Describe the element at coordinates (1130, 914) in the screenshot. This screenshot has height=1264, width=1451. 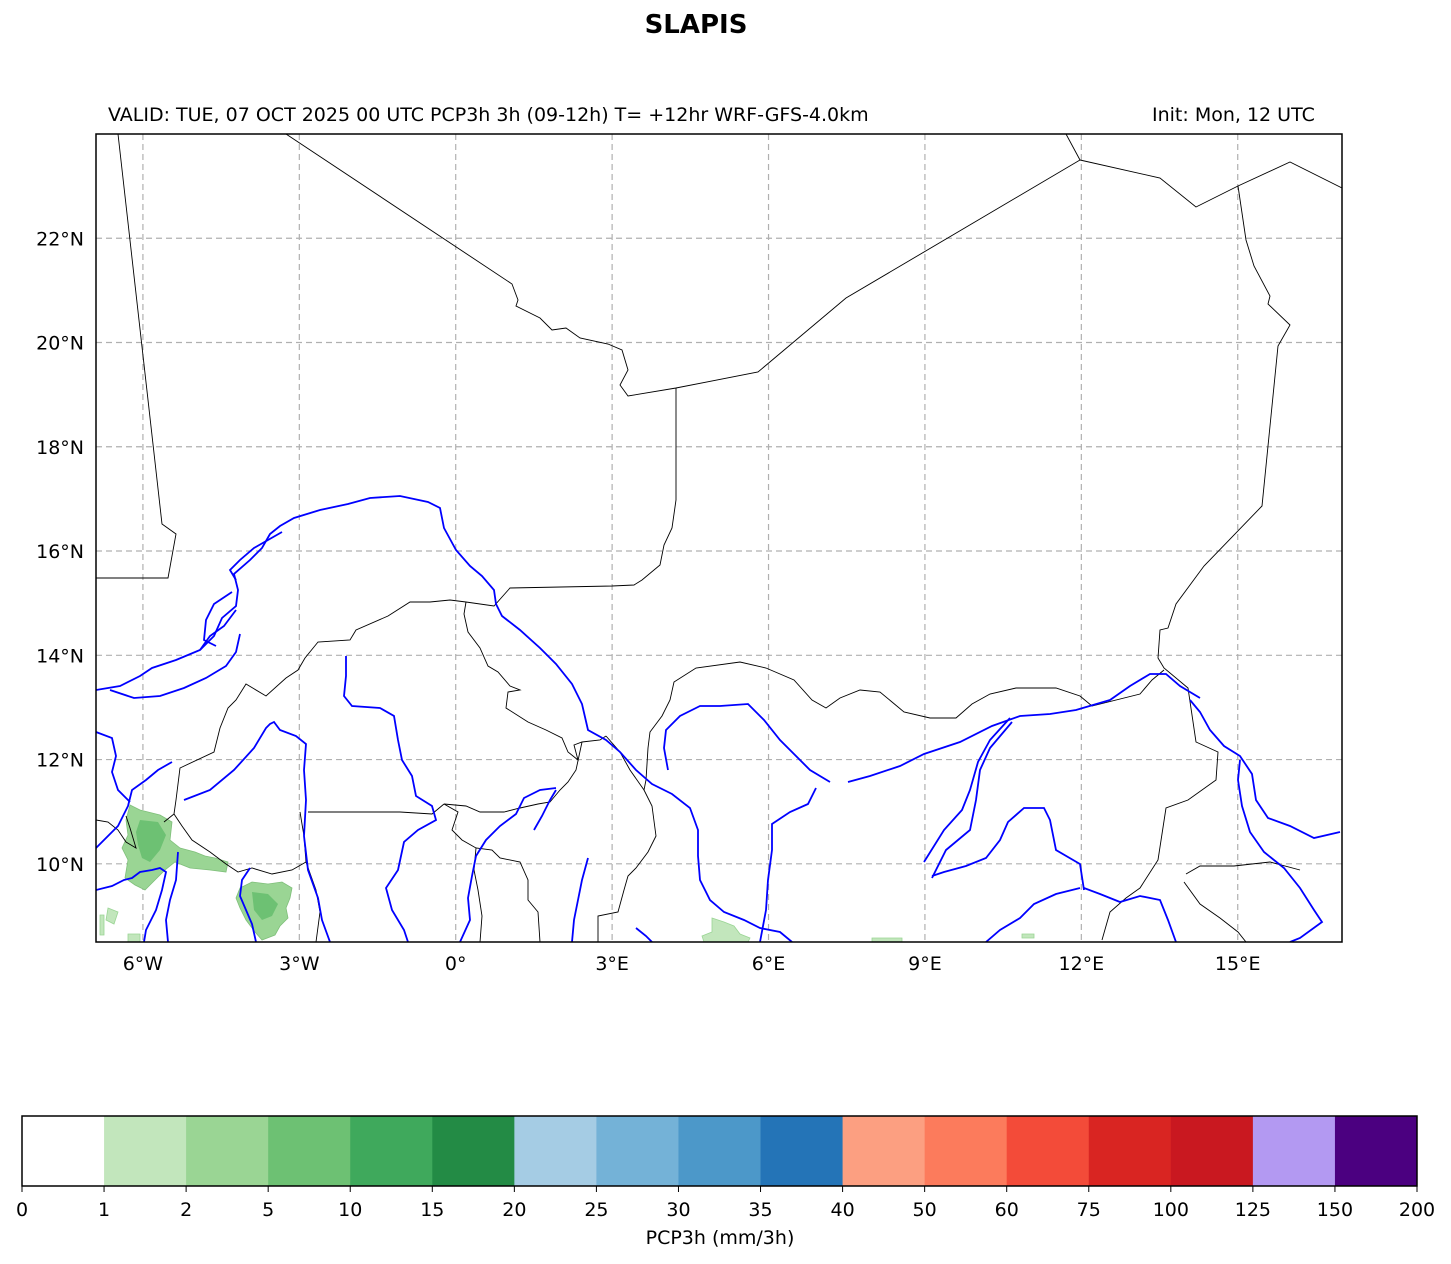
I see `river-logone` at that location.